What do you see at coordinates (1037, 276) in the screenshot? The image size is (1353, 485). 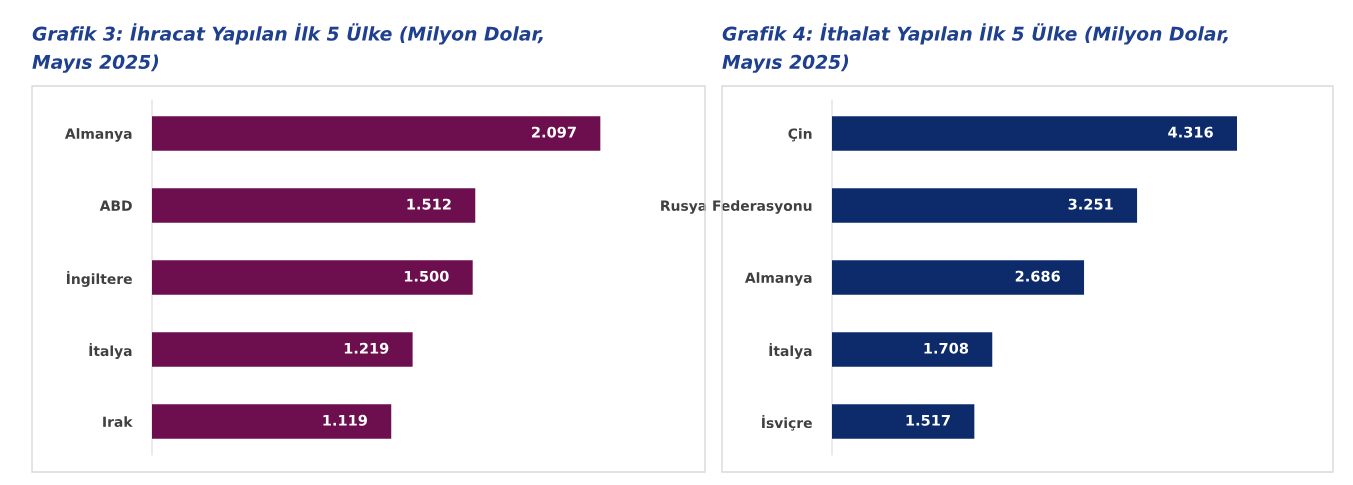 I see `data-label: 2.686` at bounding box center [1037, 276].